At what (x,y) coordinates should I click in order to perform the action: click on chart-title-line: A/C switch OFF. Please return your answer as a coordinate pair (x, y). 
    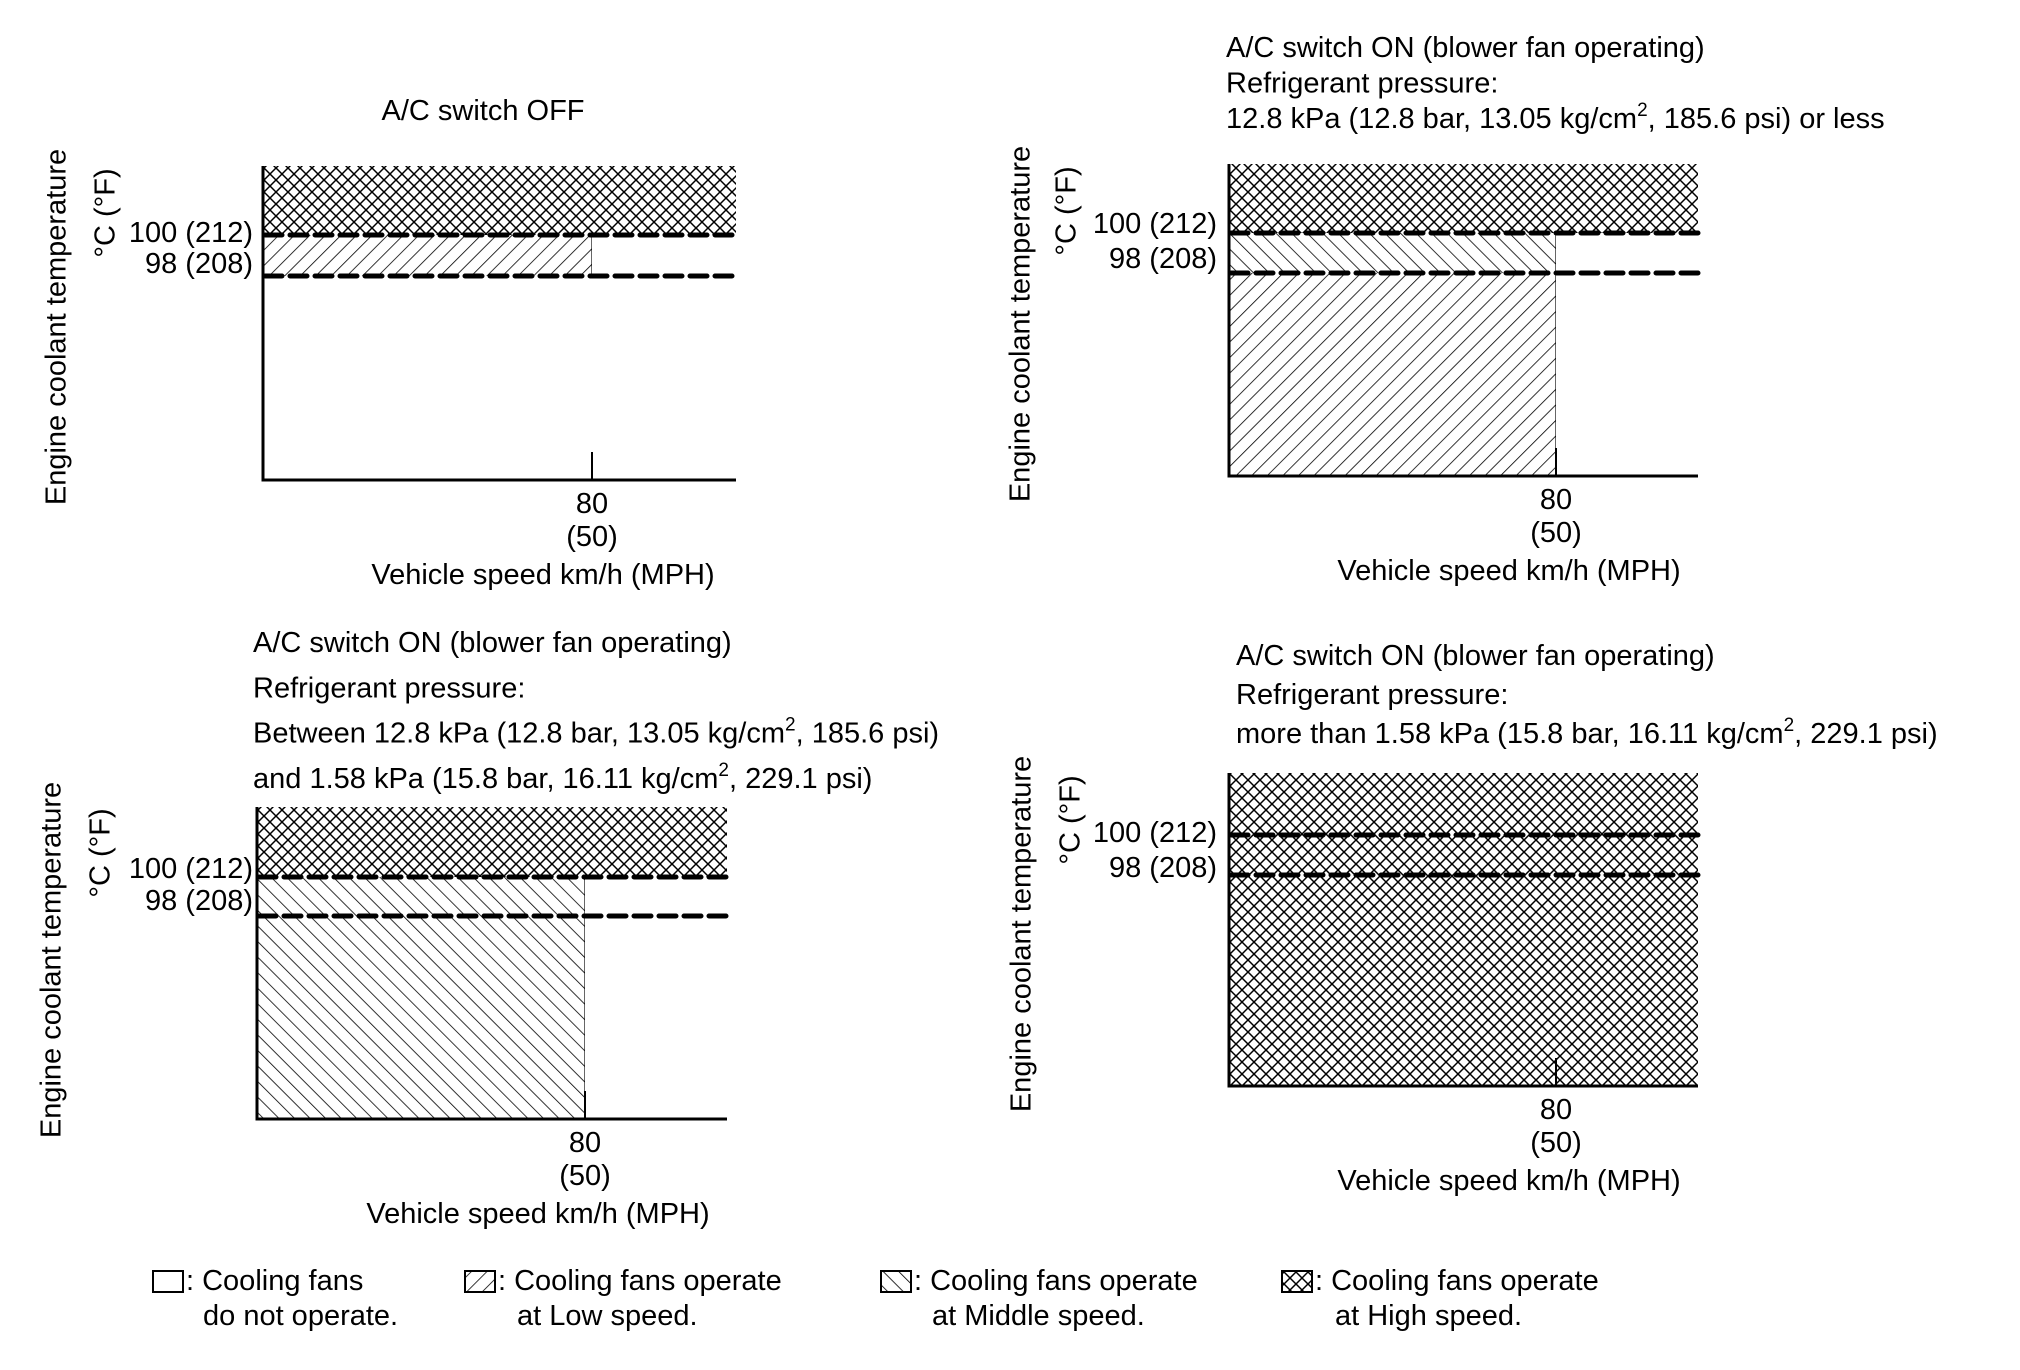
    Looking at the image, I should click on (482, 111).